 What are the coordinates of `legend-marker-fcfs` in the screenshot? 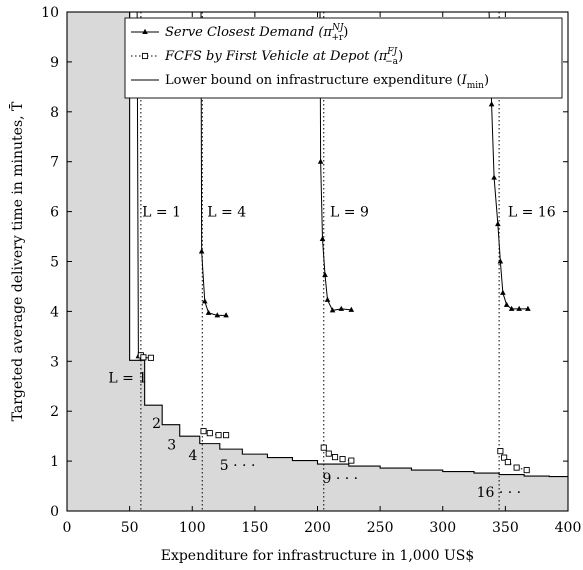 It's located at (145, 56).